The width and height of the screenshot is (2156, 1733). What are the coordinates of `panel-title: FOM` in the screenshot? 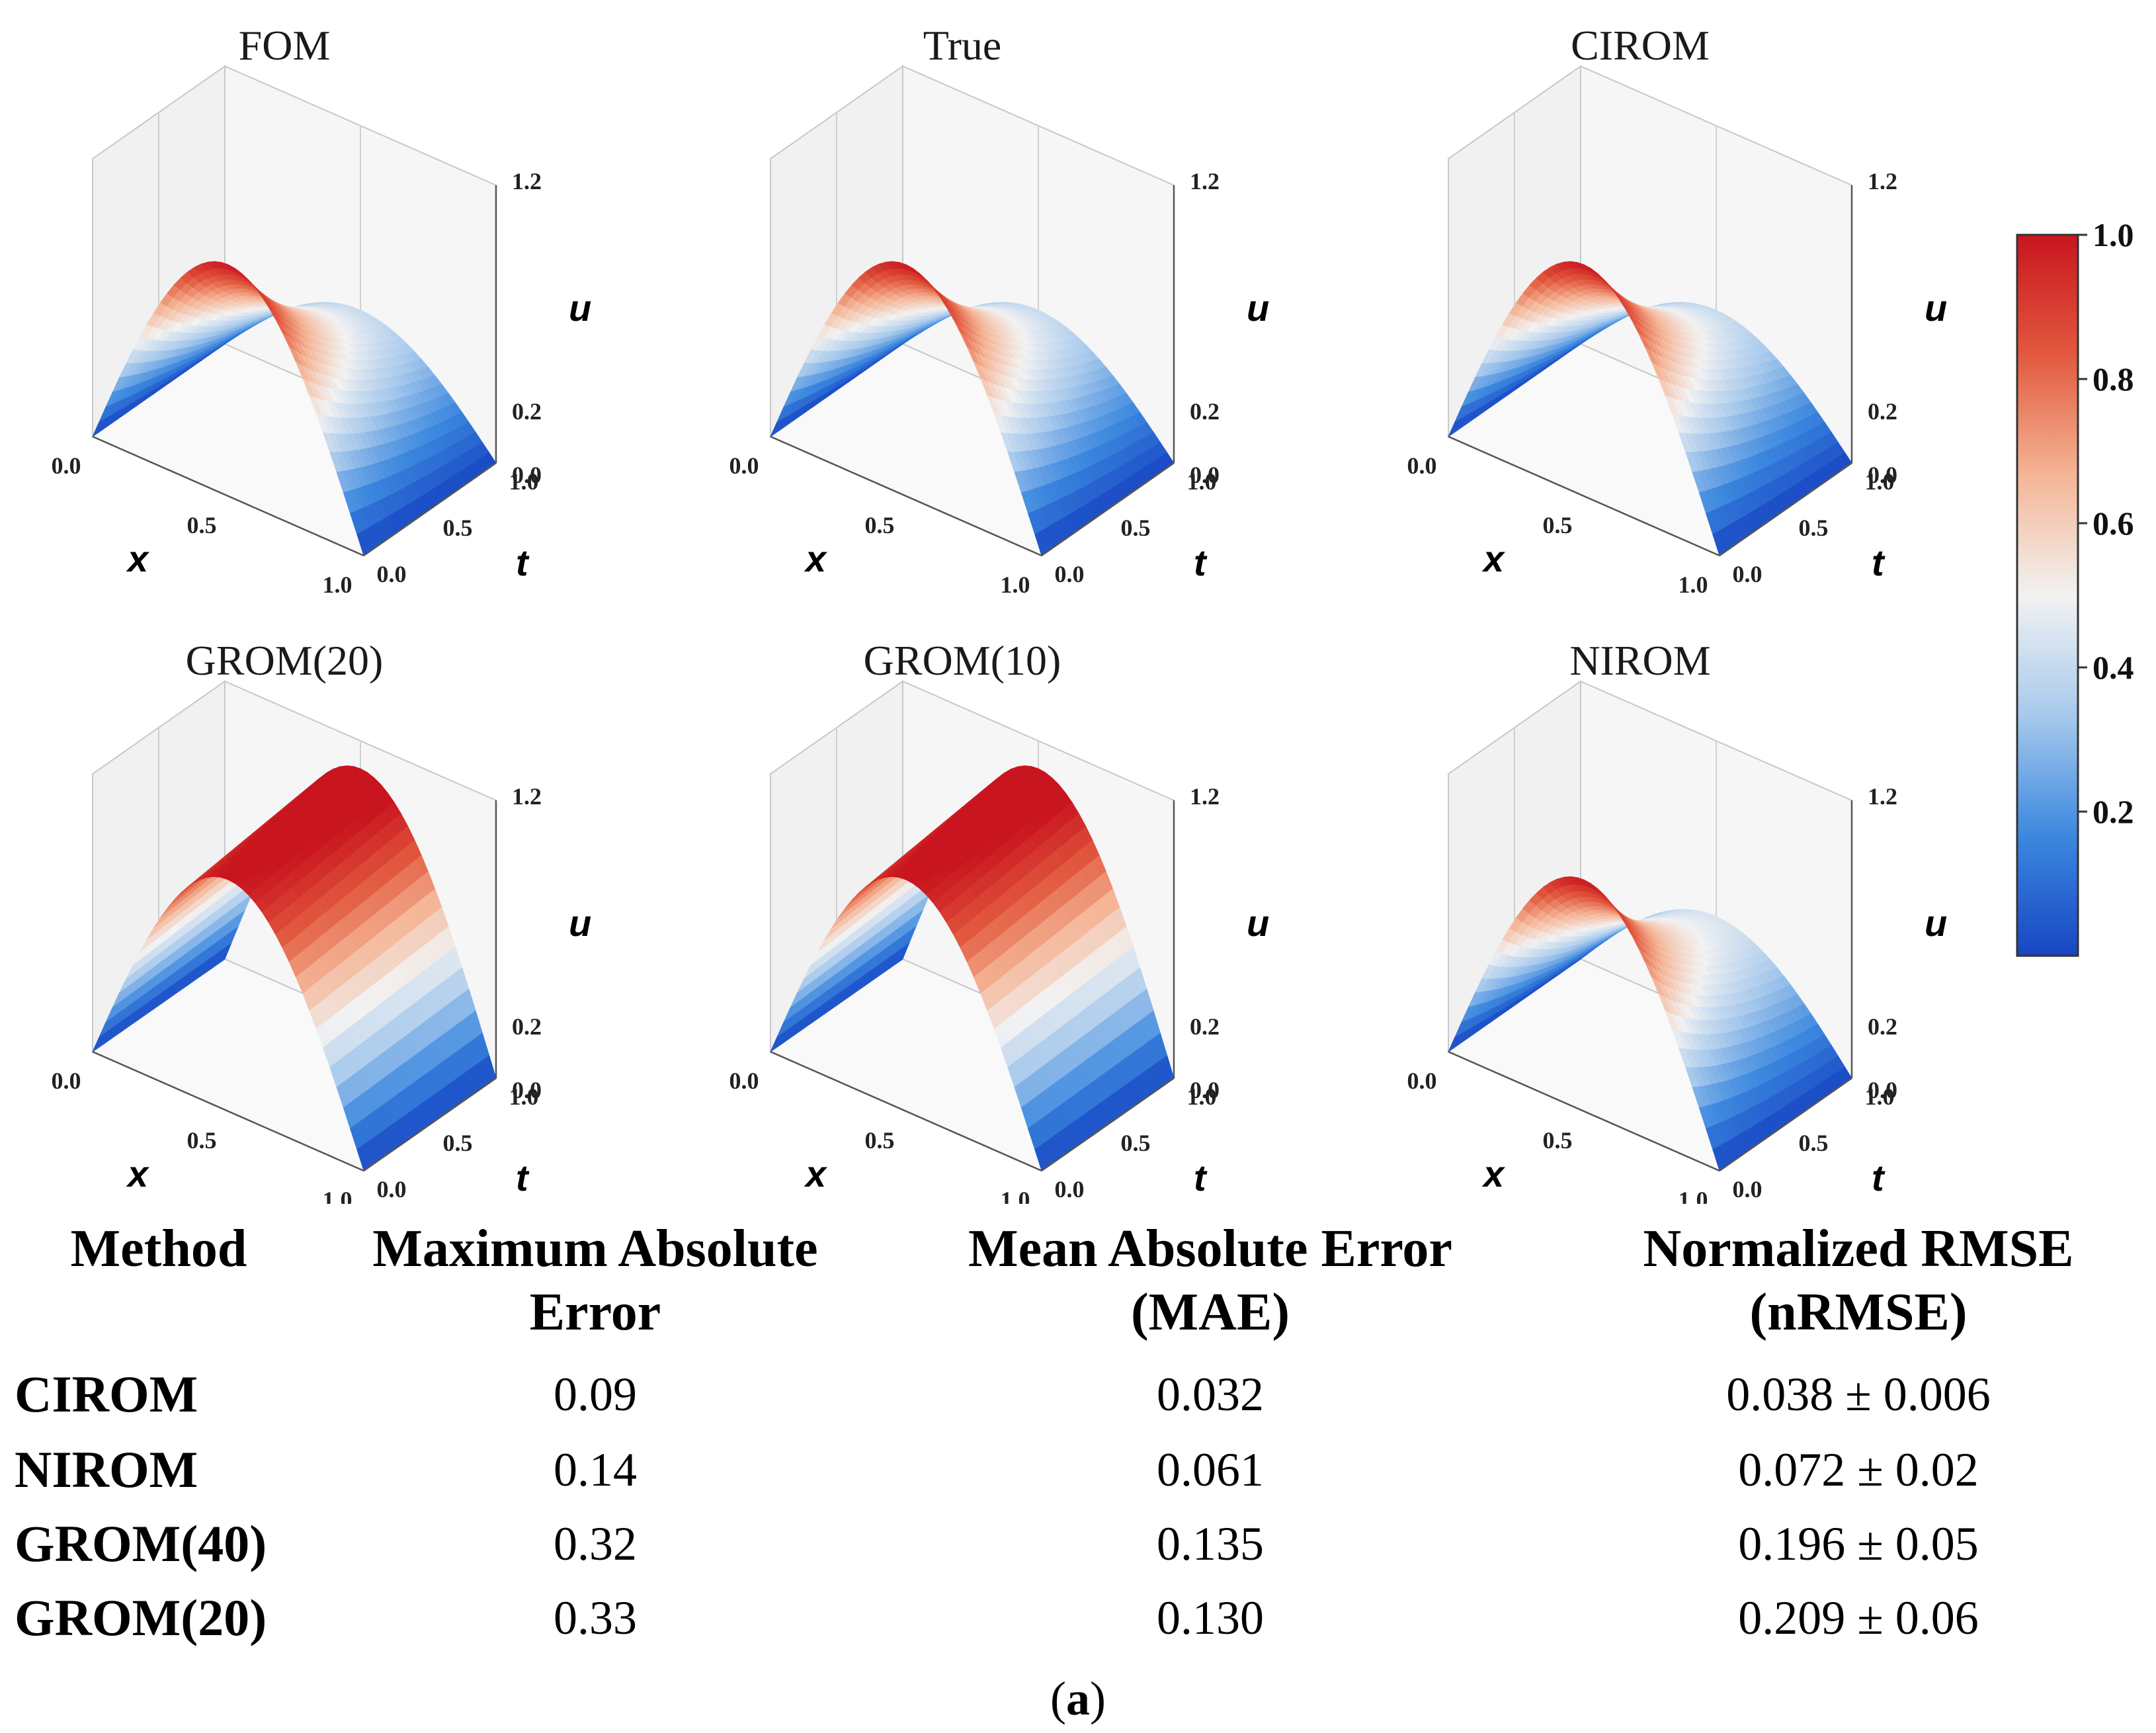 It's located at (285, 45).